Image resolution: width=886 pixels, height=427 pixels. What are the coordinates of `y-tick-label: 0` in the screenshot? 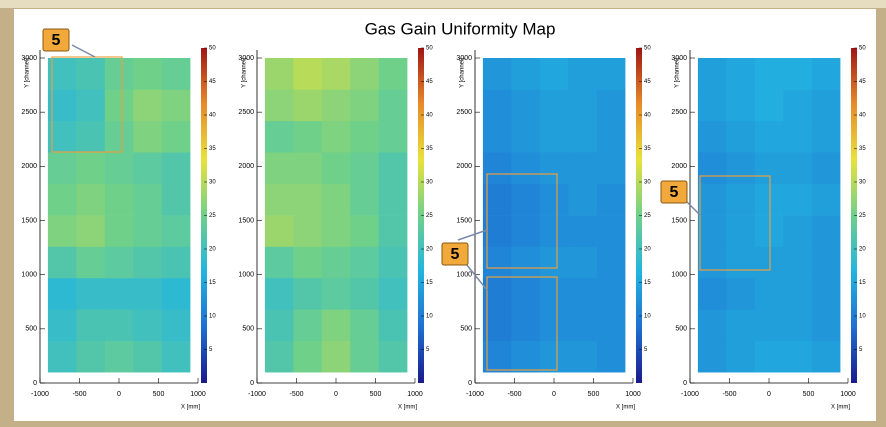 It's located at (685, 383).